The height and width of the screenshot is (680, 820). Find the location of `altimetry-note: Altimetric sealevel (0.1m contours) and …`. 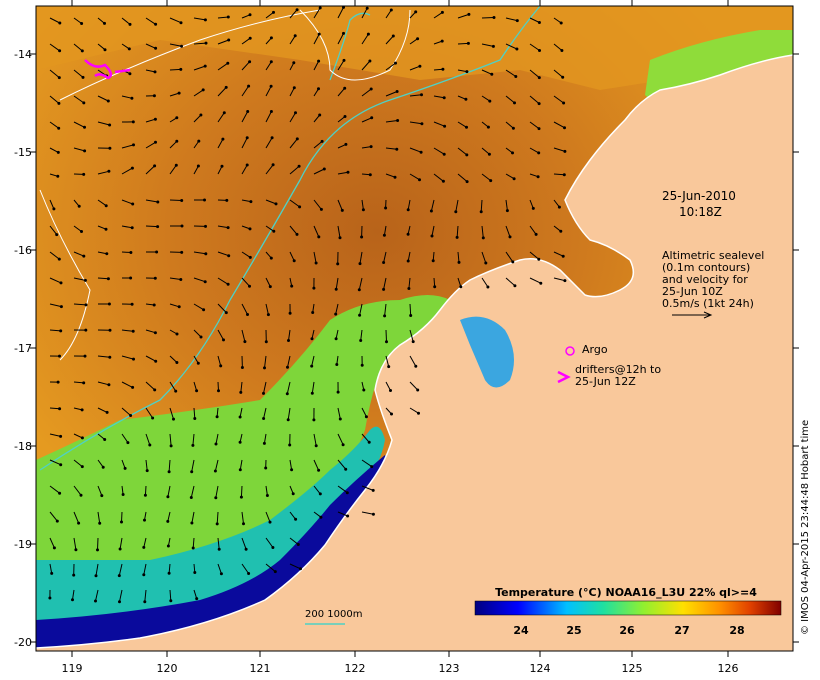

altimetry-note: Altimetric sealevel (0.1m contours) and … is located at coordinates (713, 279).